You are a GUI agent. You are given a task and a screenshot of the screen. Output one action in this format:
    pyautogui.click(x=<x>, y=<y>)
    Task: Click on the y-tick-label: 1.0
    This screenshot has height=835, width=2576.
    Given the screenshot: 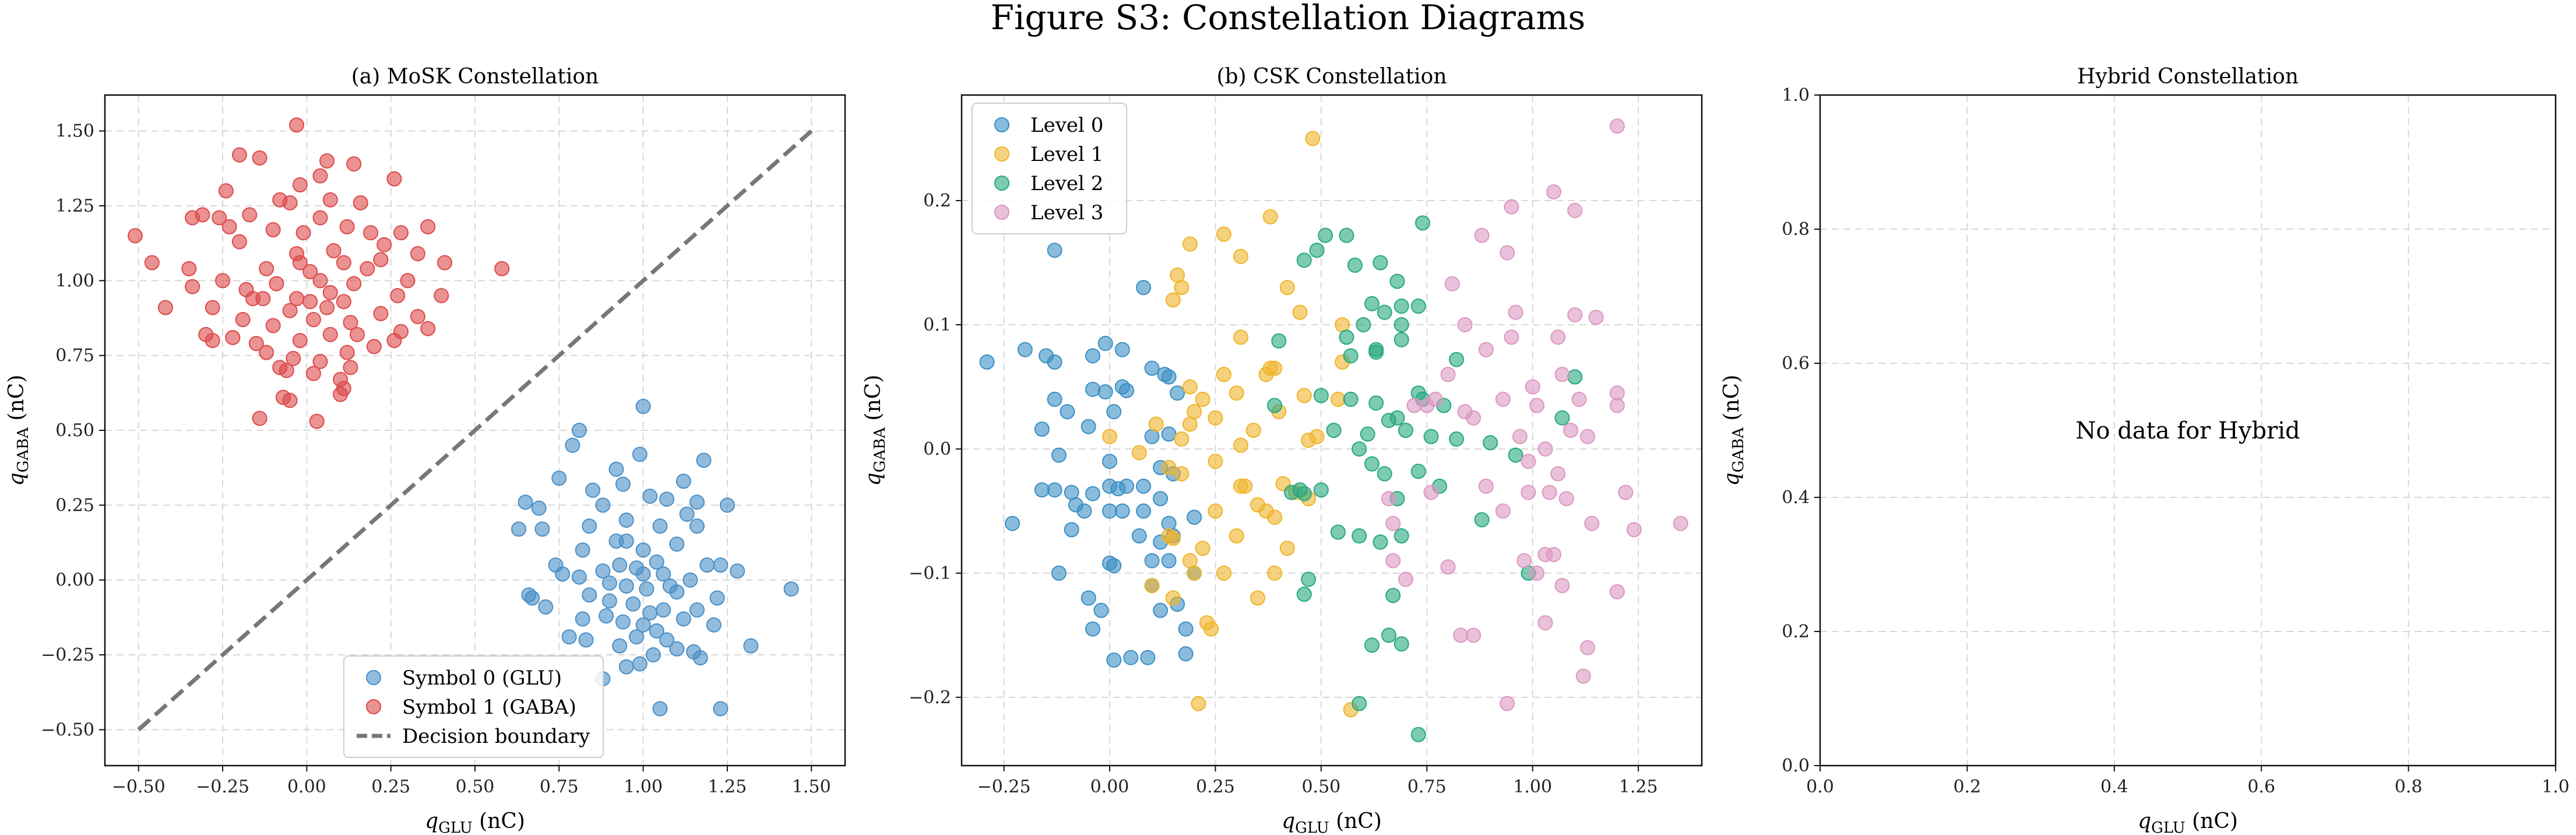 What is the action you would take?
    pyautogui.click(x=1796, y=95)
    